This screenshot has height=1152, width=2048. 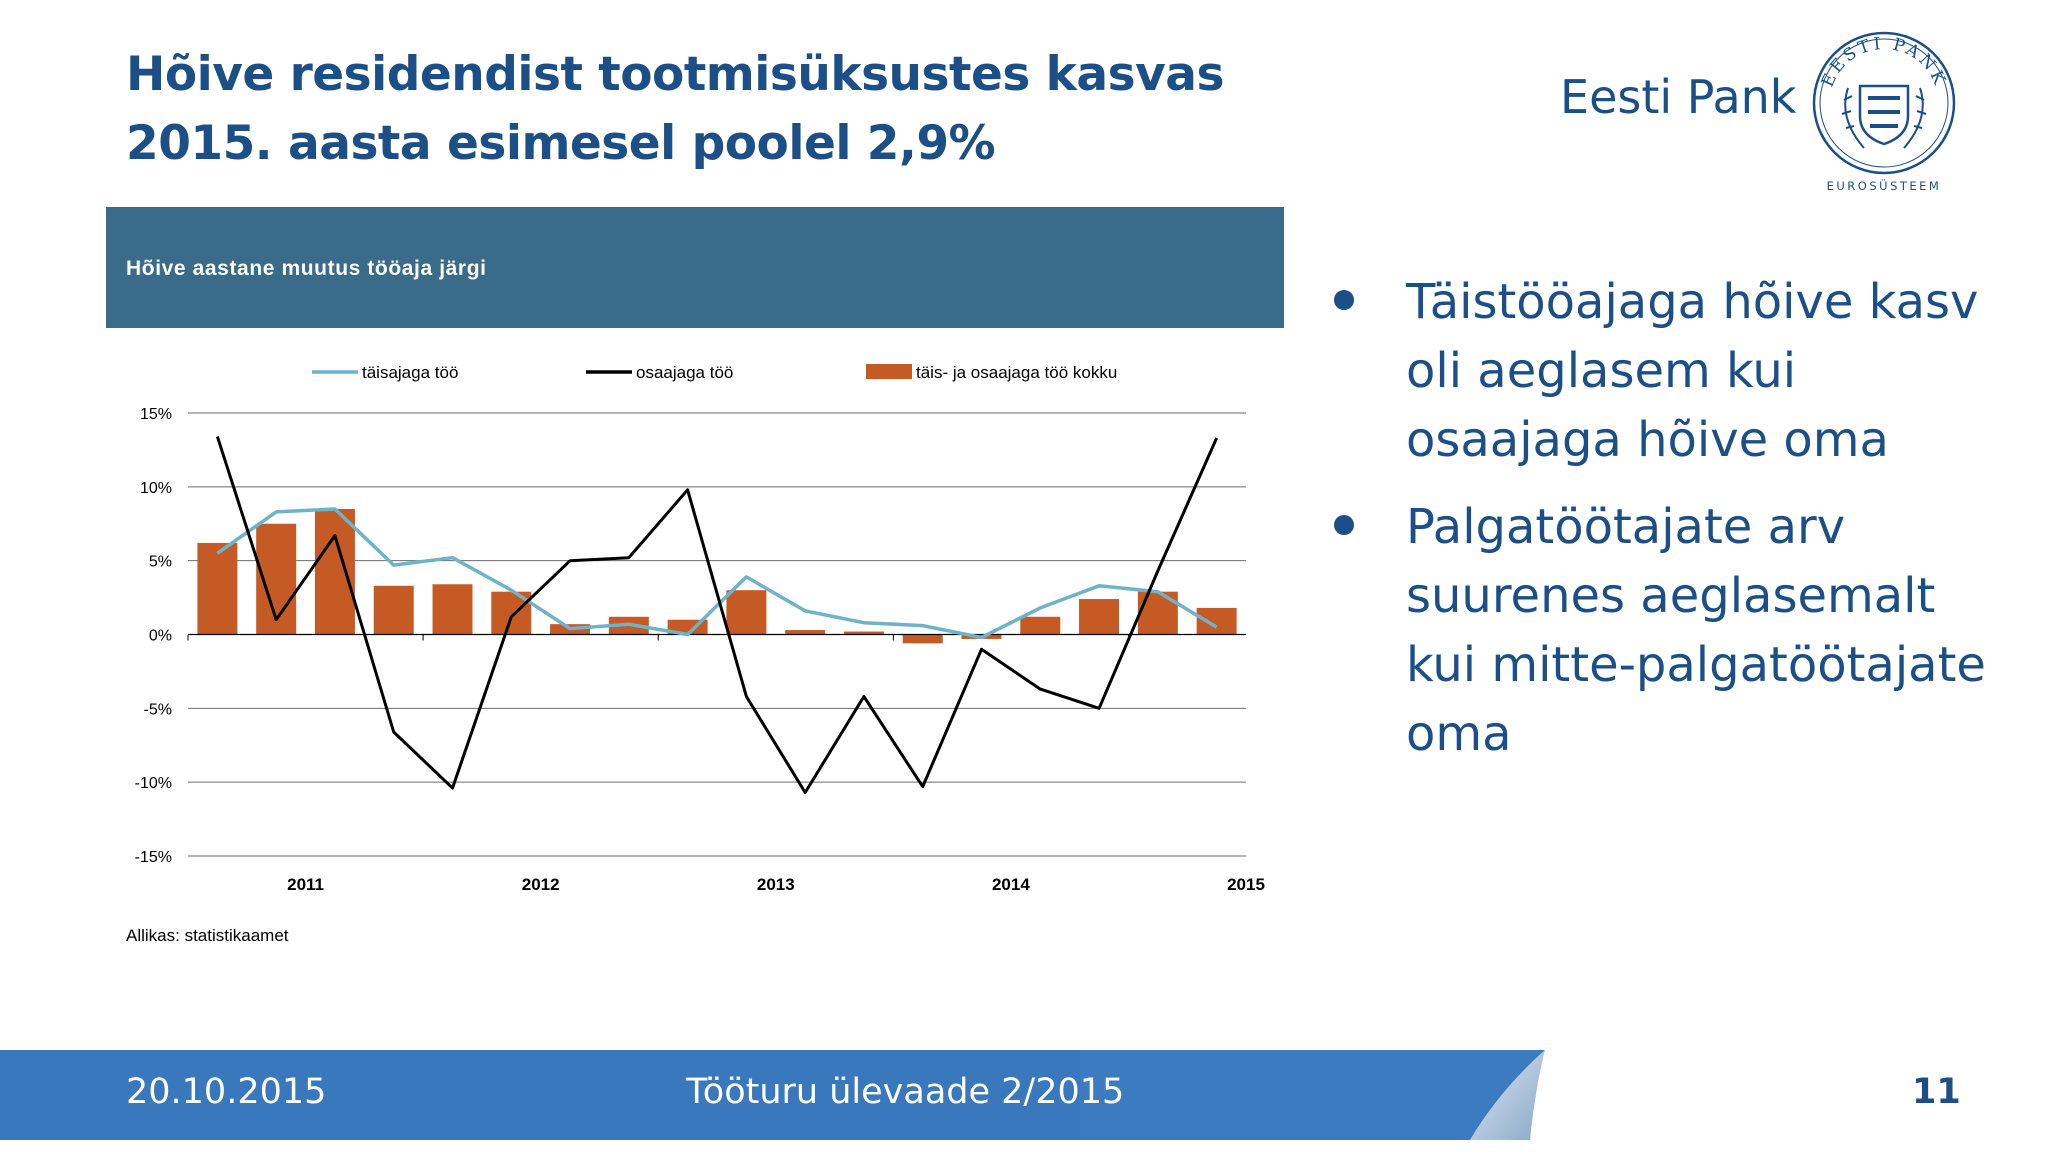 I want to click on x-tick-label: 2011, so click(x=305, y=884).